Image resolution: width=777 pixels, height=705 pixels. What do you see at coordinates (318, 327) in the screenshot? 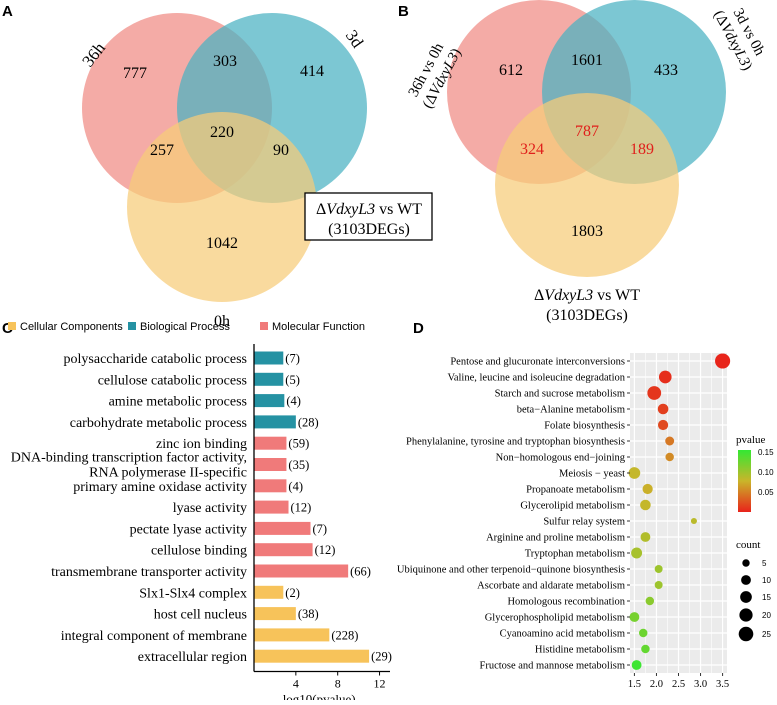
I see `legend-label: Molecular Function` at bounding box center [318, 327].